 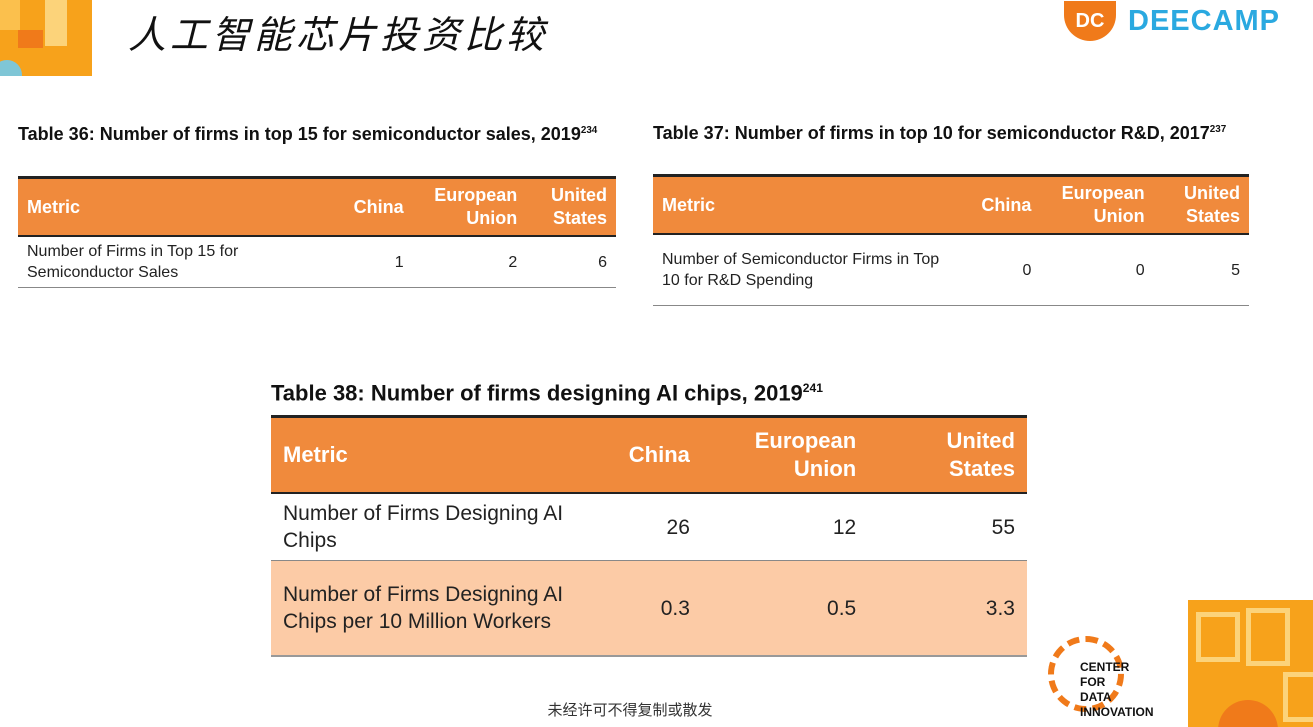 I want to click on china-value: 0.3, so click(x=652, y=608).